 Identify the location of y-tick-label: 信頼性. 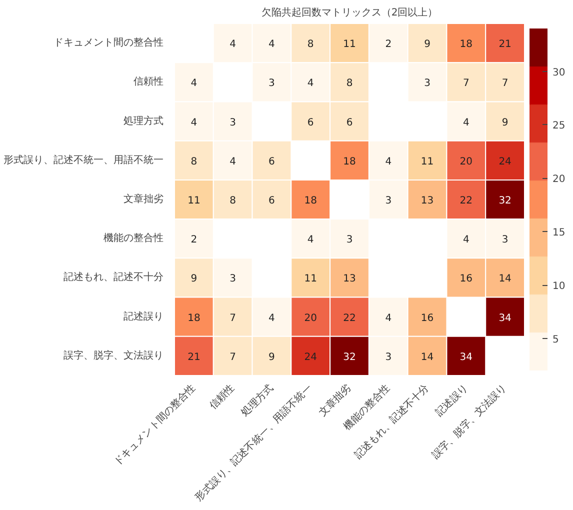
(149, 82).